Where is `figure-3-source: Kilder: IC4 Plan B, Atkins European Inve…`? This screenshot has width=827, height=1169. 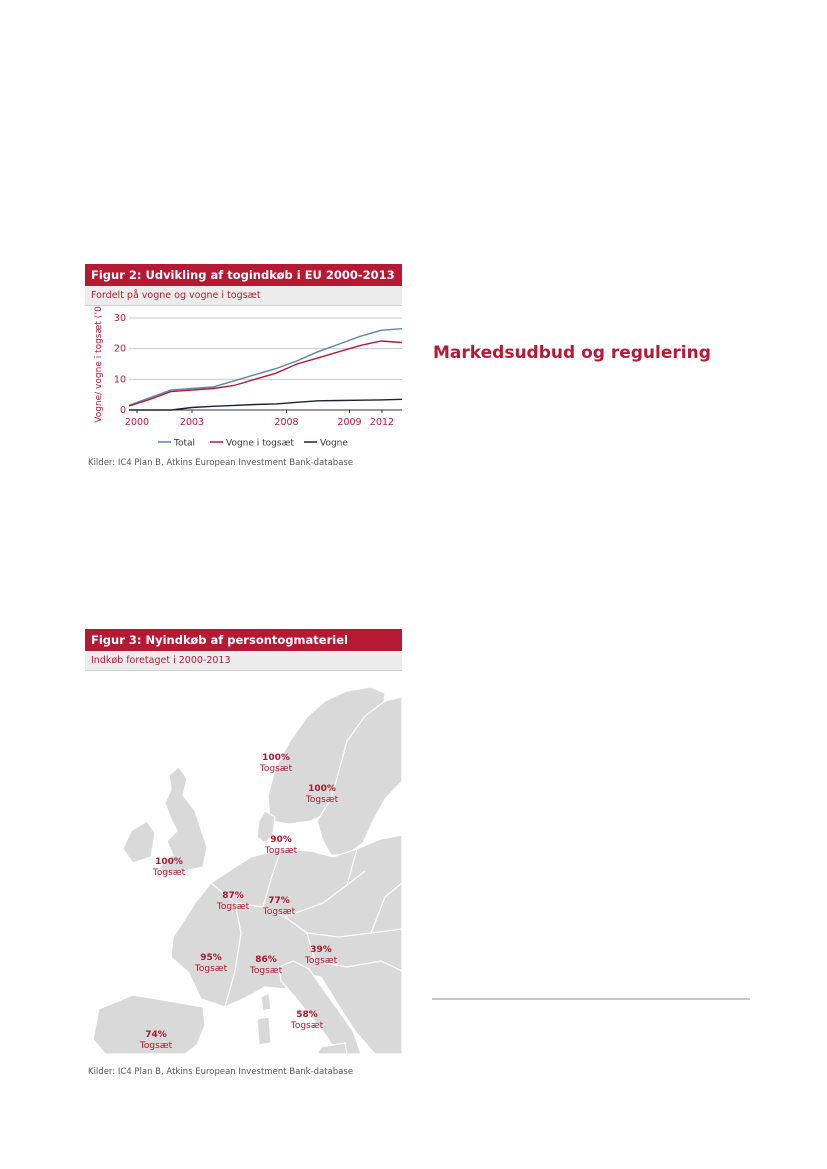
figure-3-source: Kilder: IC4 Plan B, Atkins European Inve… is located at coordinates (221, 1072).